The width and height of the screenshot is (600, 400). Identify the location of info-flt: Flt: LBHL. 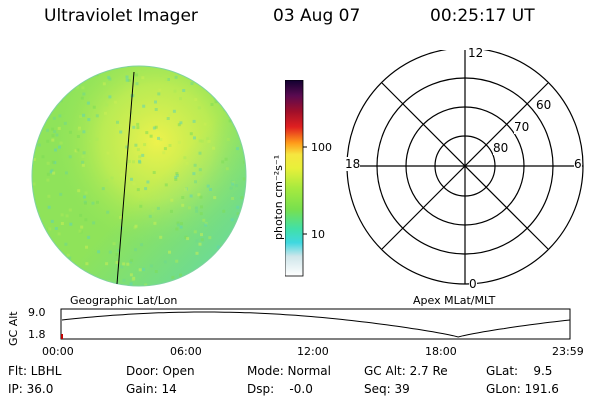
(35, 371).